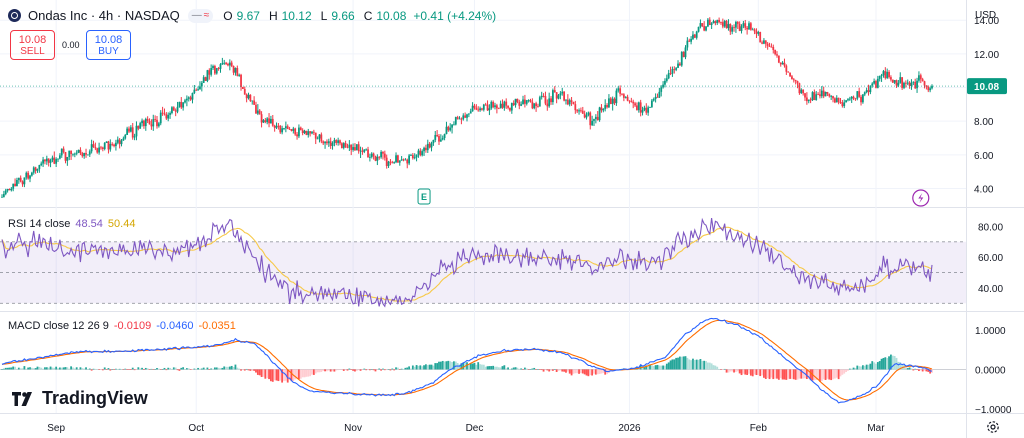 The height and width of the screenshot is (438, 1024). I want to click on indicator-toggle-pill: — ≈, so click(200, 15).